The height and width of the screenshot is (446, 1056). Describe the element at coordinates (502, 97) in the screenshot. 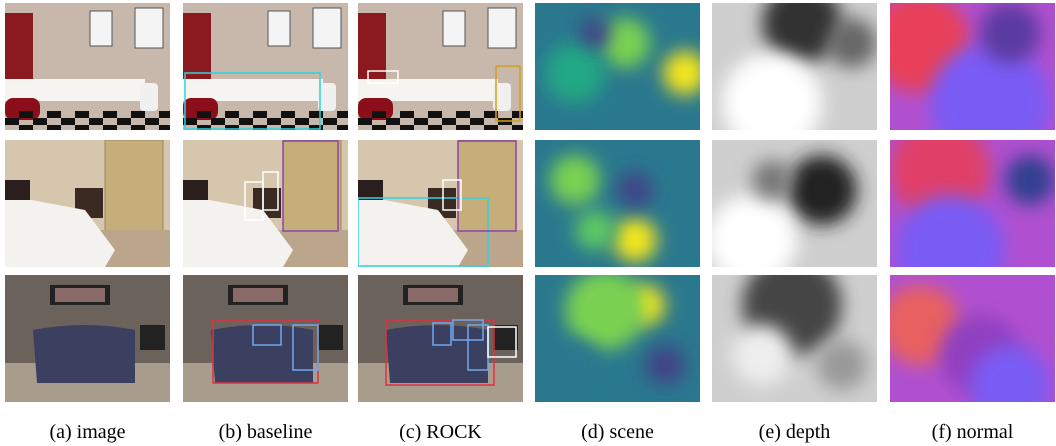

I see `toilet` at that location.